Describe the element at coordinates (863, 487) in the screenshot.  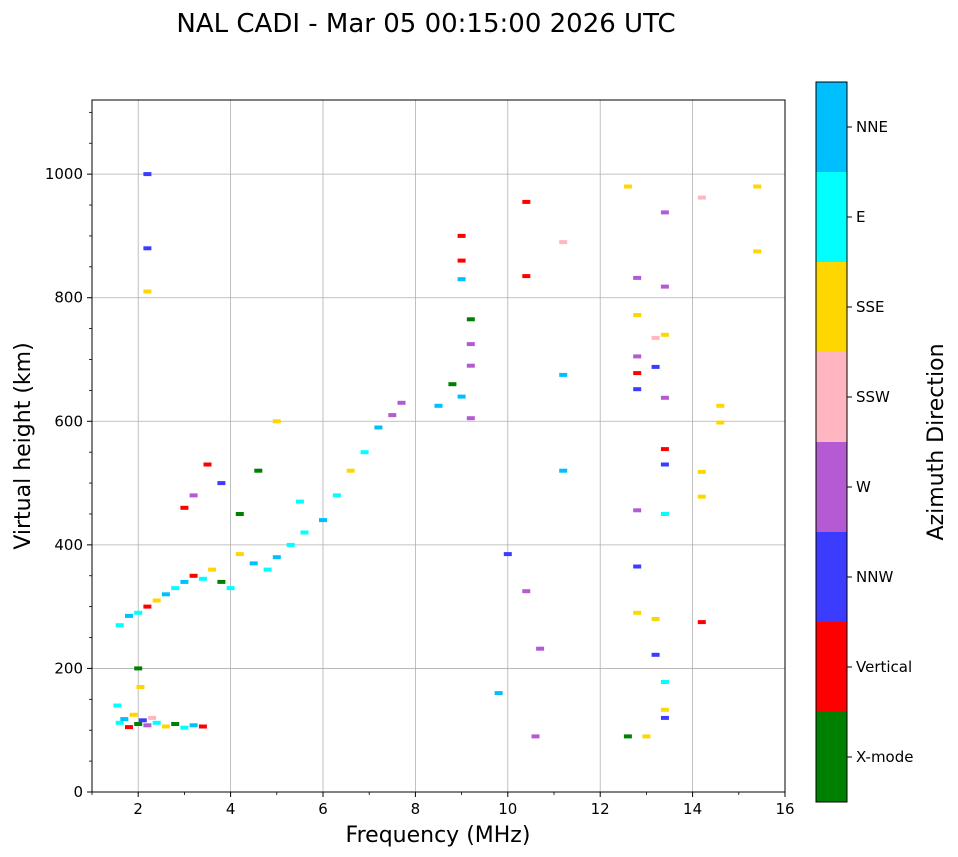
I see `colorbar-tick-label: W` at that location.